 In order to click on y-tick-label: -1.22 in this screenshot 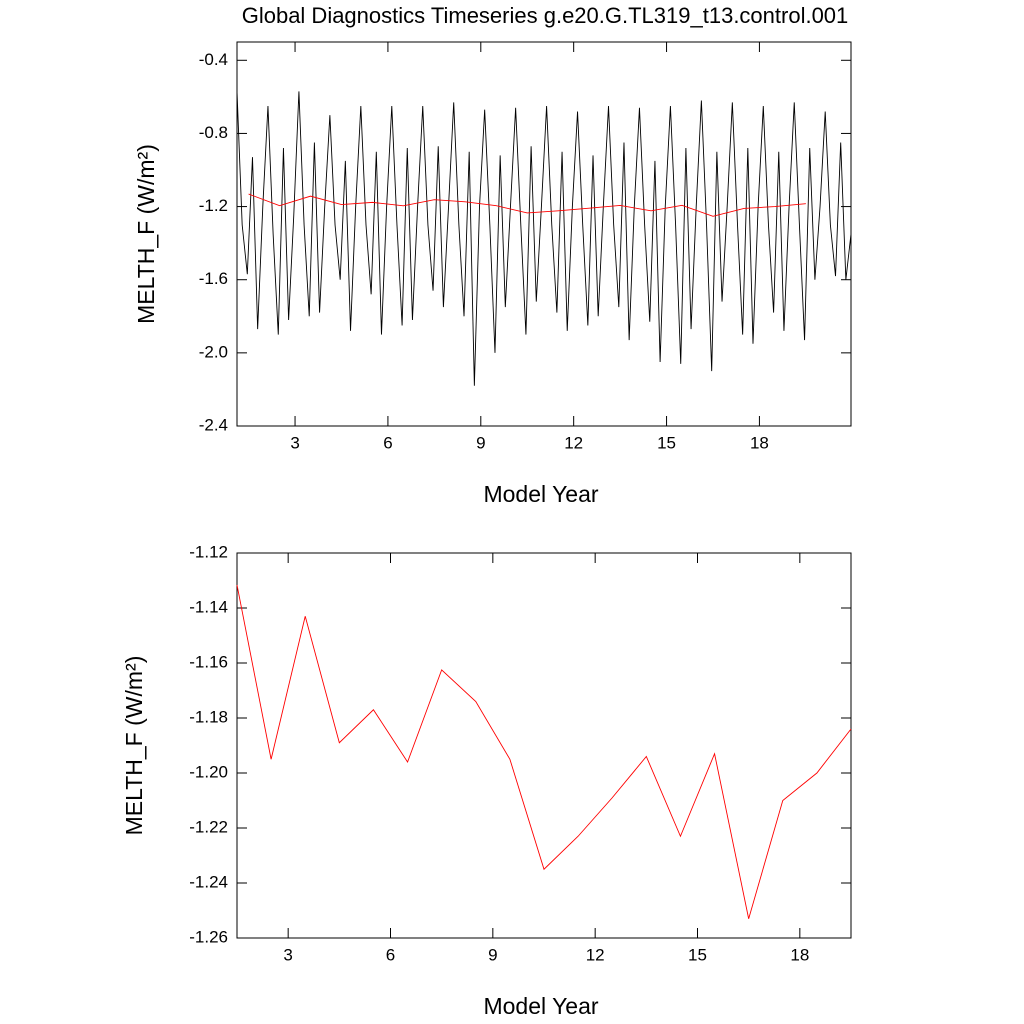, I will do `click(208, 826)`.